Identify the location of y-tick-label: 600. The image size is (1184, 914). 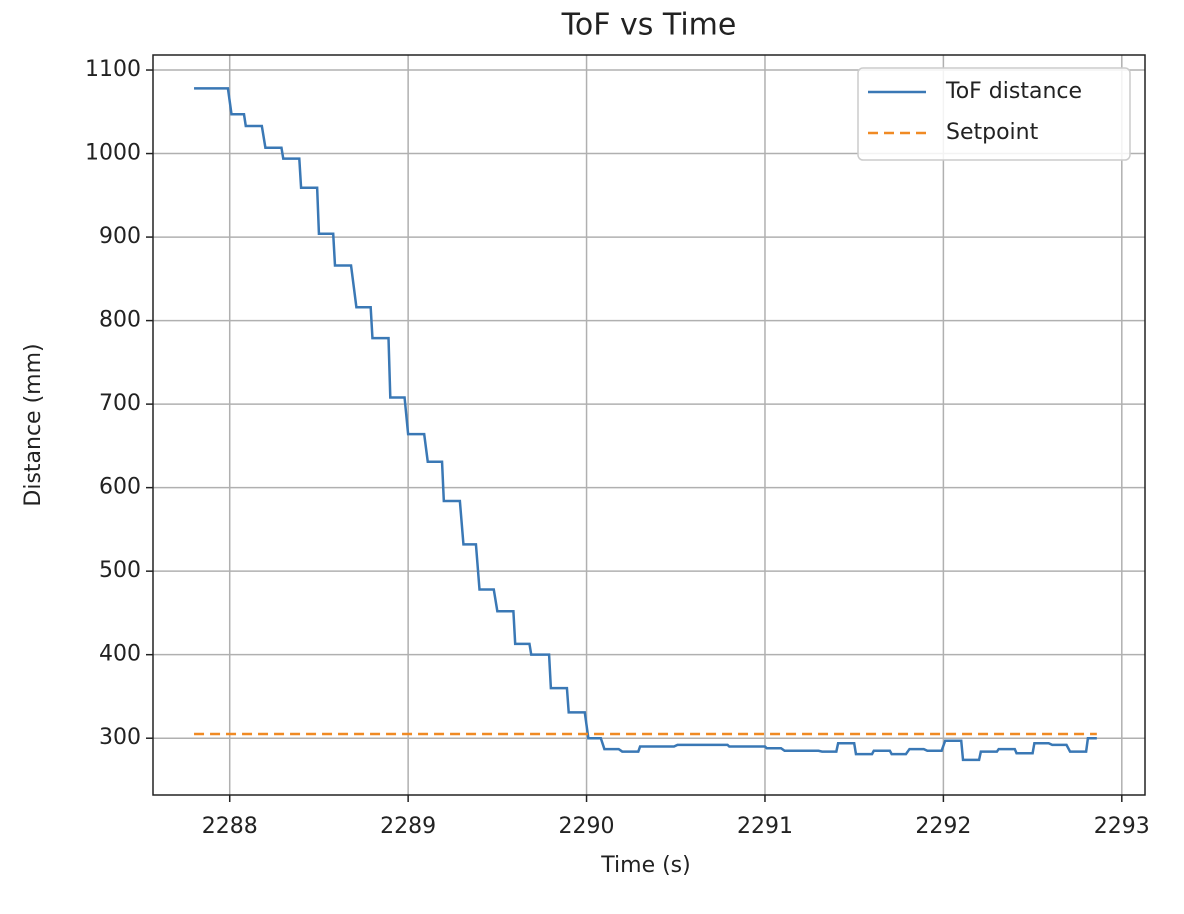
(120, 487).